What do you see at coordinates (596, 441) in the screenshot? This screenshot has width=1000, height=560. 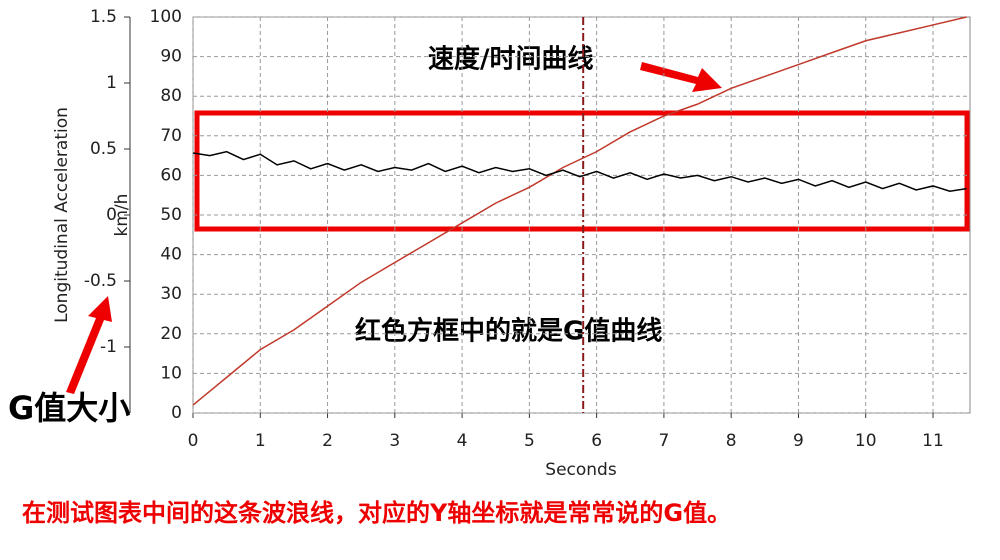 I see `x-tick-label: 6` at bounding box center [596, 441].